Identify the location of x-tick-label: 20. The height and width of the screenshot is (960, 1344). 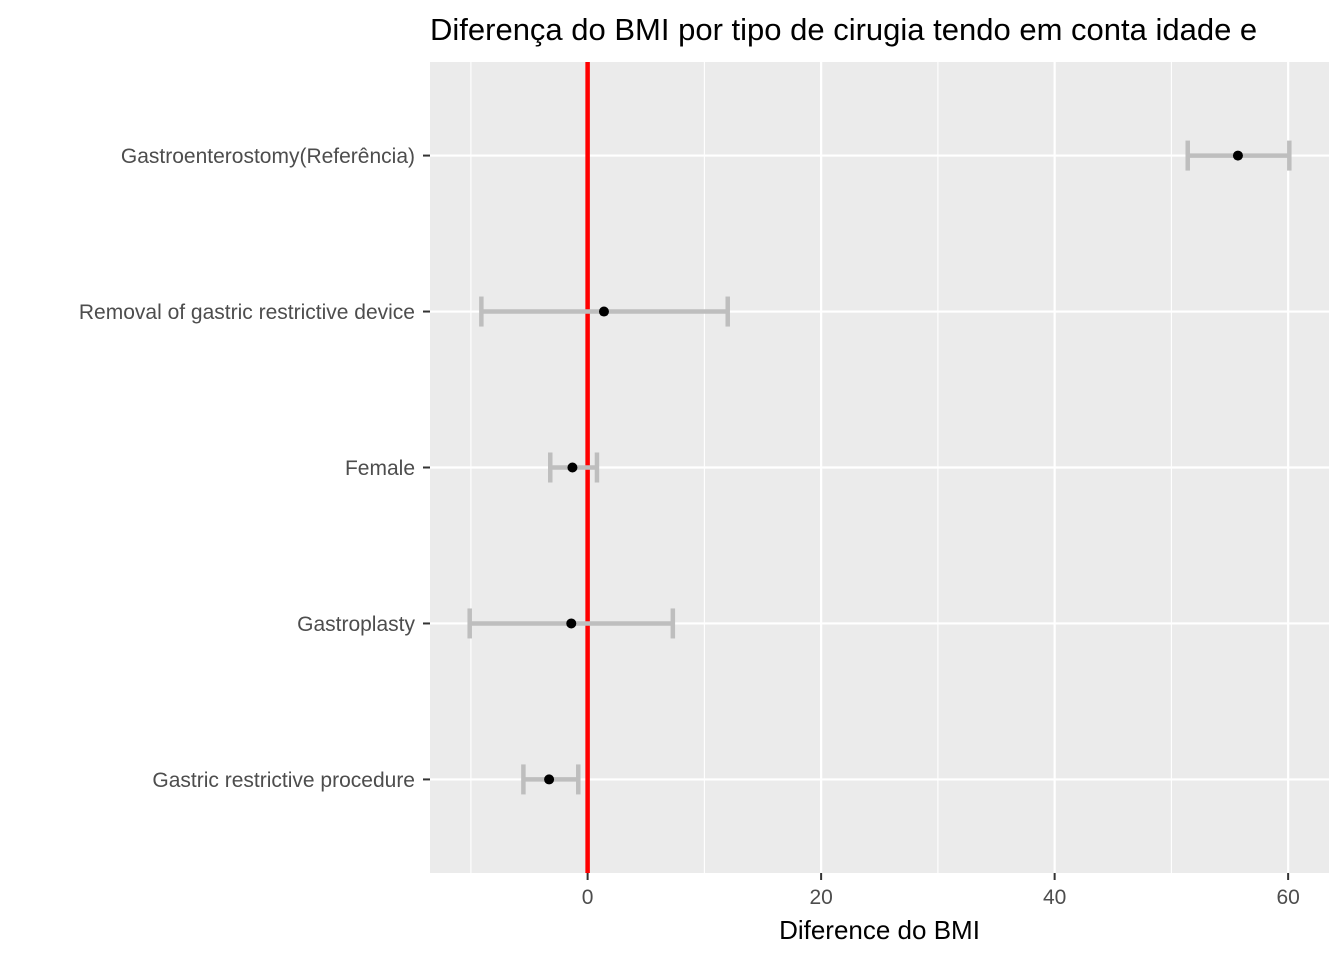
(820, 897).